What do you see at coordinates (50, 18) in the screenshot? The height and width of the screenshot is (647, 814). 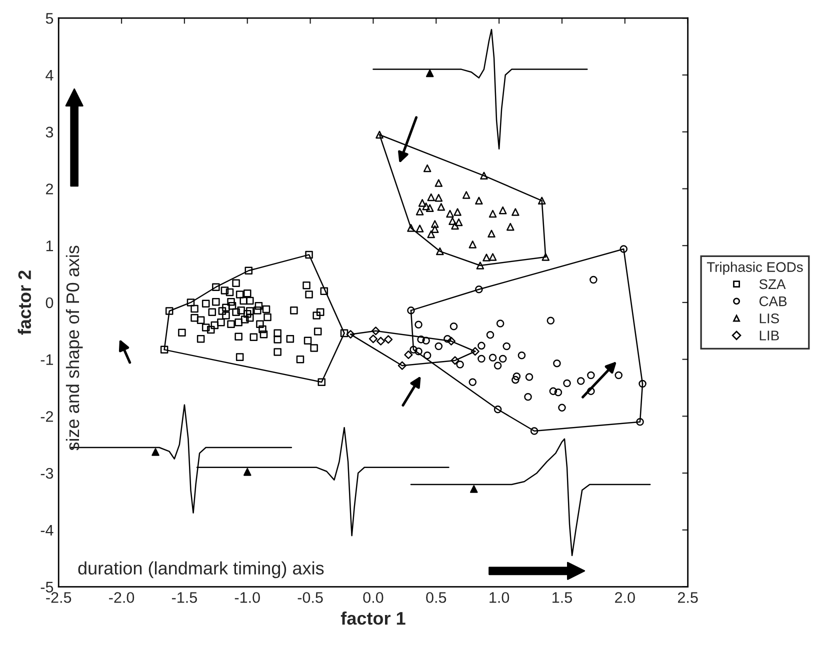 I see `y-tick-label: 5` at bounding box center [50, 18].